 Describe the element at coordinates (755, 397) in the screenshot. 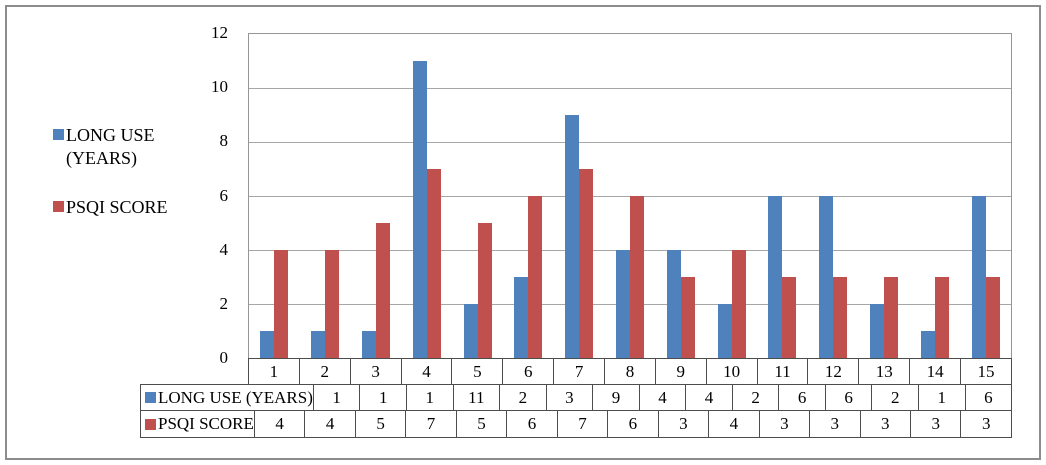

I see `table-cell-long-use-cat10: 2` at that location.